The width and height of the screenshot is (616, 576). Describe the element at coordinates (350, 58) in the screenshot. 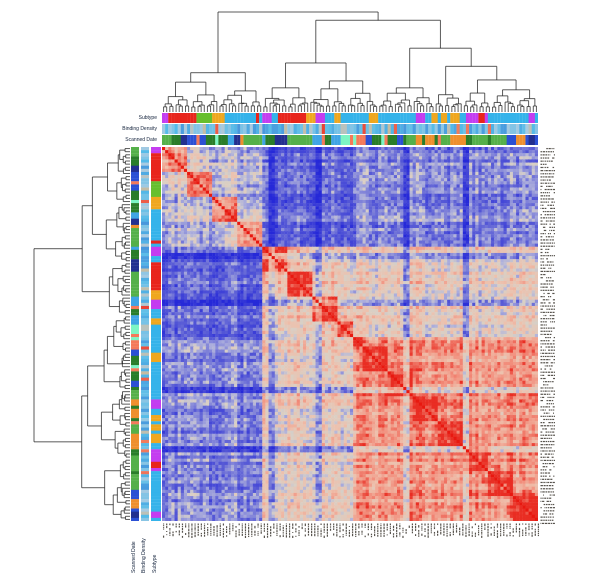

I see `top-dendrogram` at that location.